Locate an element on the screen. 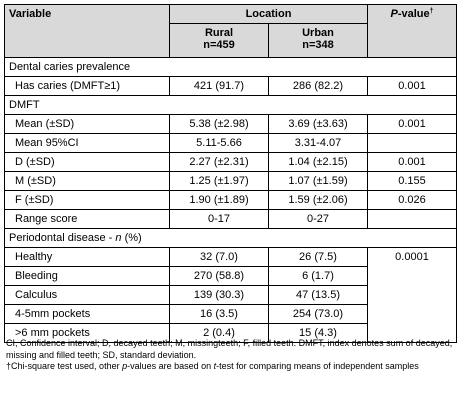  row-label: Bleeding is located at coordinates (87, 276).